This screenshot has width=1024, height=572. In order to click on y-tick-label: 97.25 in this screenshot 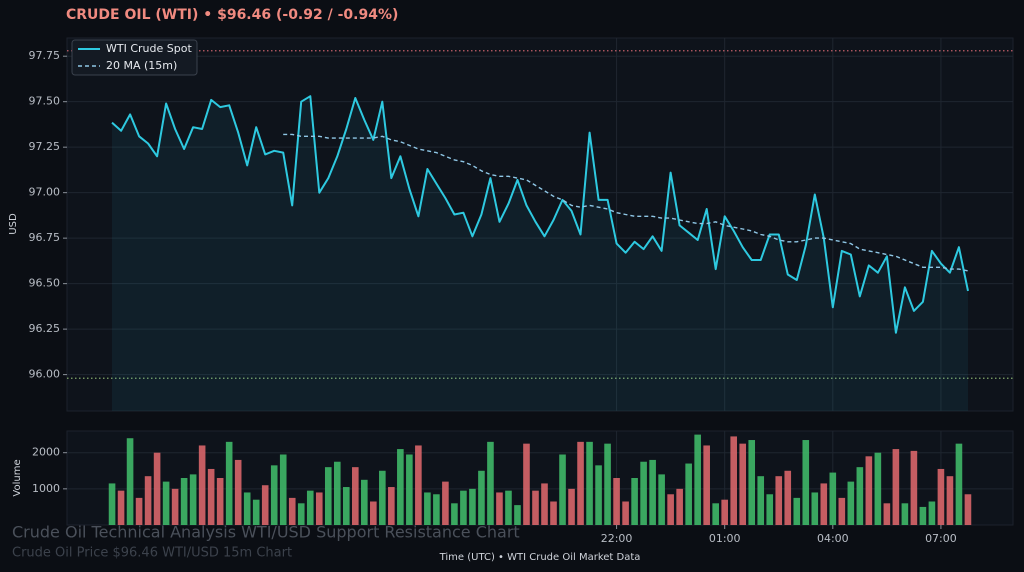, I will do `click(45, 146)`.